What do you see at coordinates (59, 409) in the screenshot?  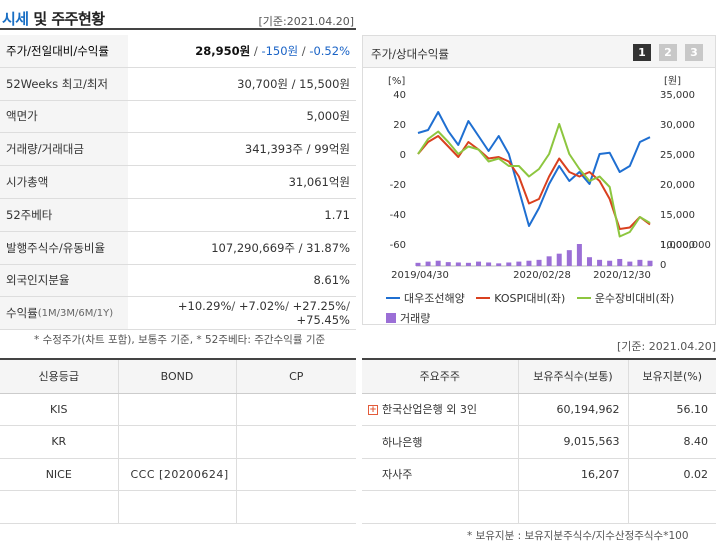 I see `agency-cell: KIS` at bounding box center [59, 409].